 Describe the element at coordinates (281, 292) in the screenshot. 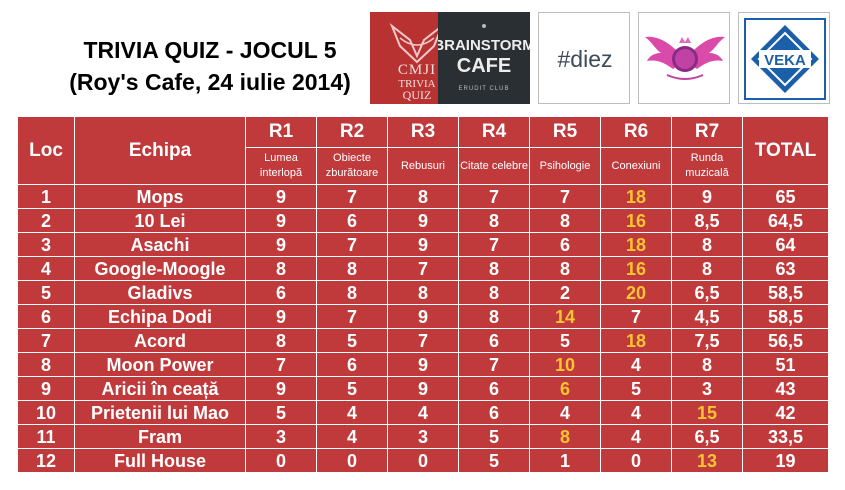

I see `score-cell-r1: 6` at that location.